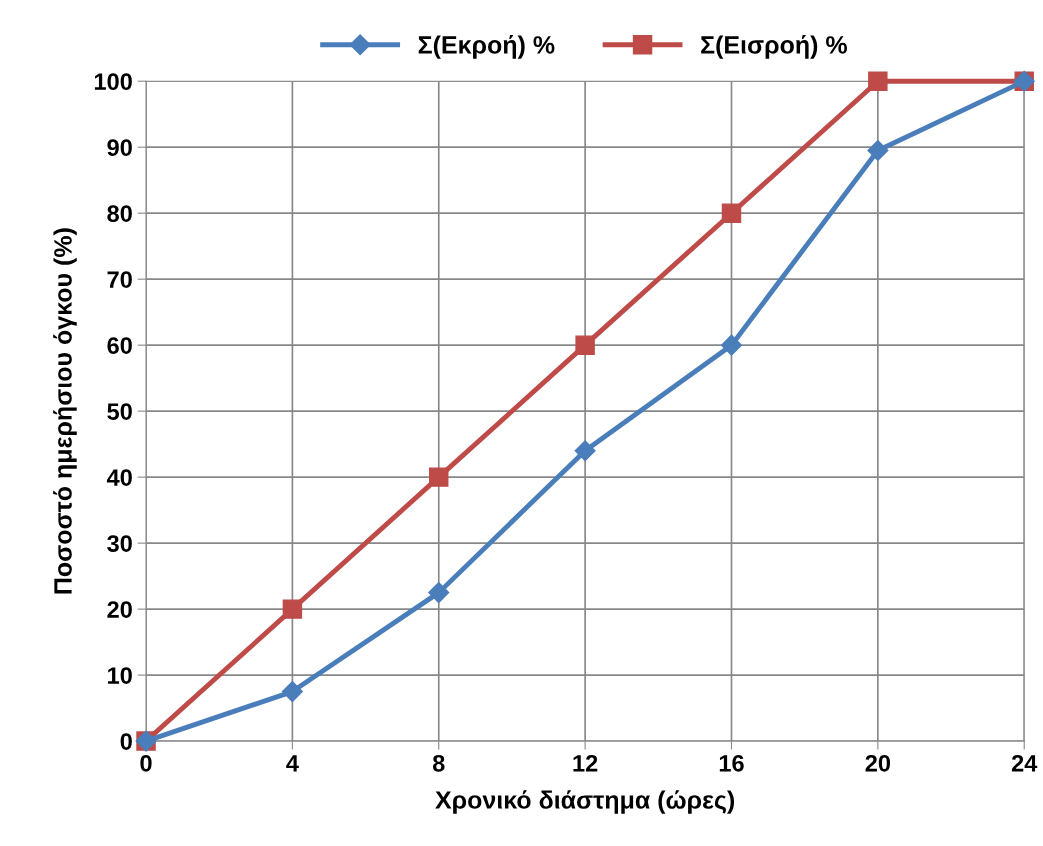 The width and height of the screenshot is (1043, 846). Describe the element at coordinates (774, 47) in the screenshot. I see `legend-label: Σ(Εισροή) %` at that location.